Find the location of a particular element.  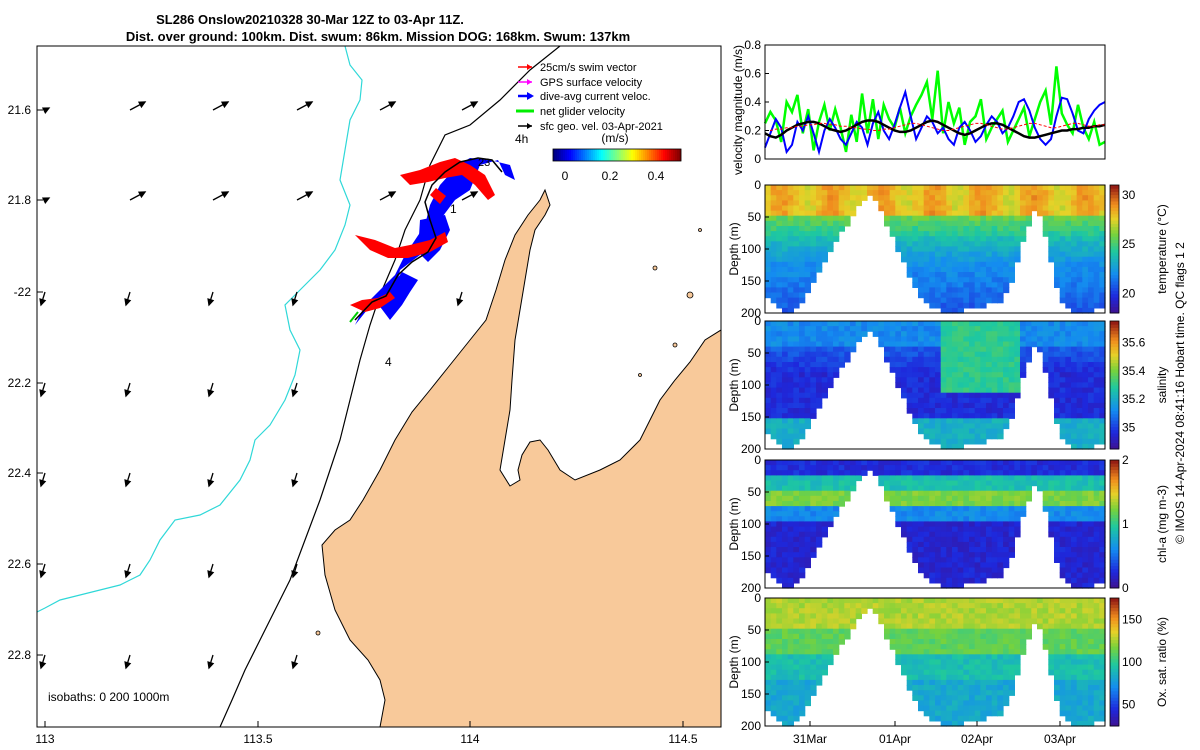

section-colorbar-tick: 35 is located at coordinates (1129, 428).